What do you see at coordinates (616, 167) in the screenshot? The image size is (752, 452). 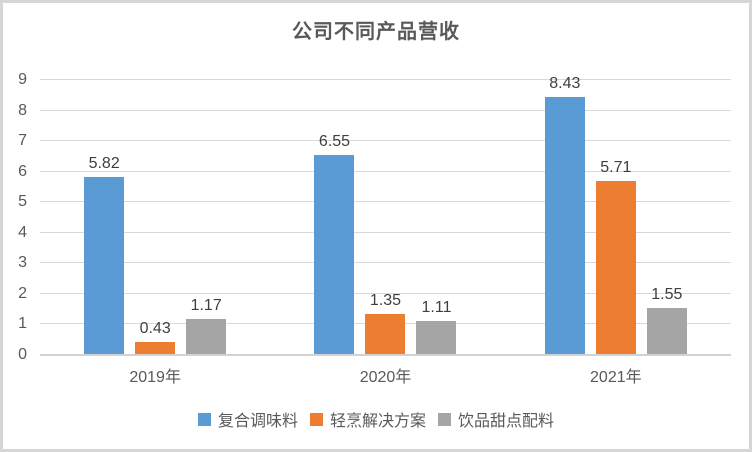 I see `bar-data-label: 5.71` at bounding box center [616, 167].